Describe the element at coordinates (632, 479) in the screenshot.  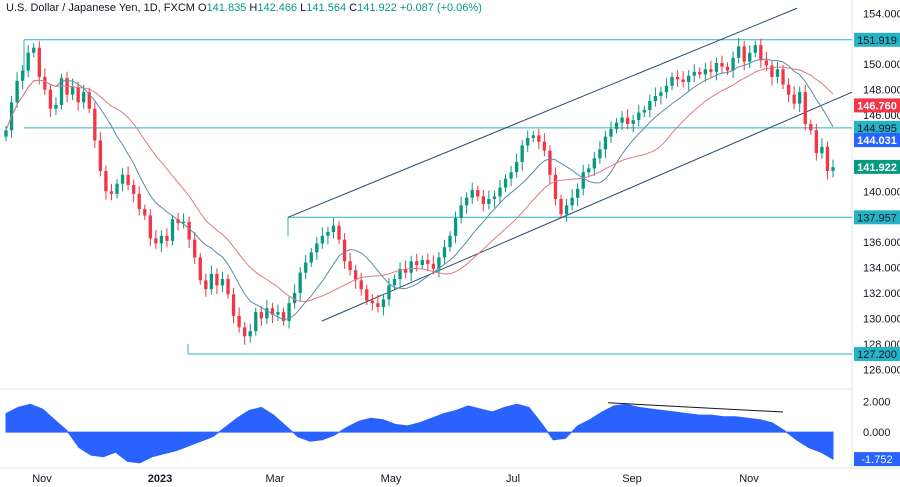
I see `x-tick-label: Sep` at that location.